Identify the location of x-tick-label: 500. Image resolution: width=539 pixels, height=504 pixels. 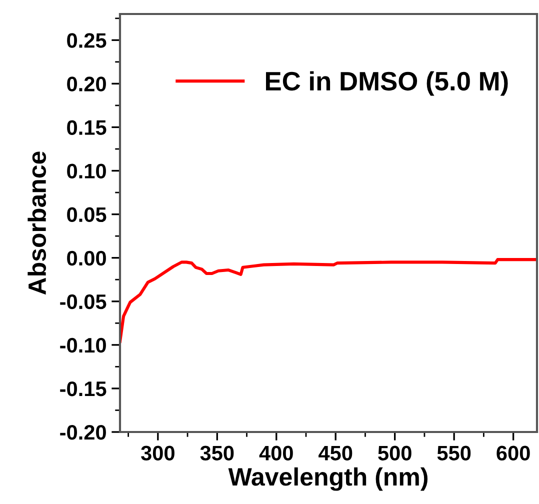
(395, 453).